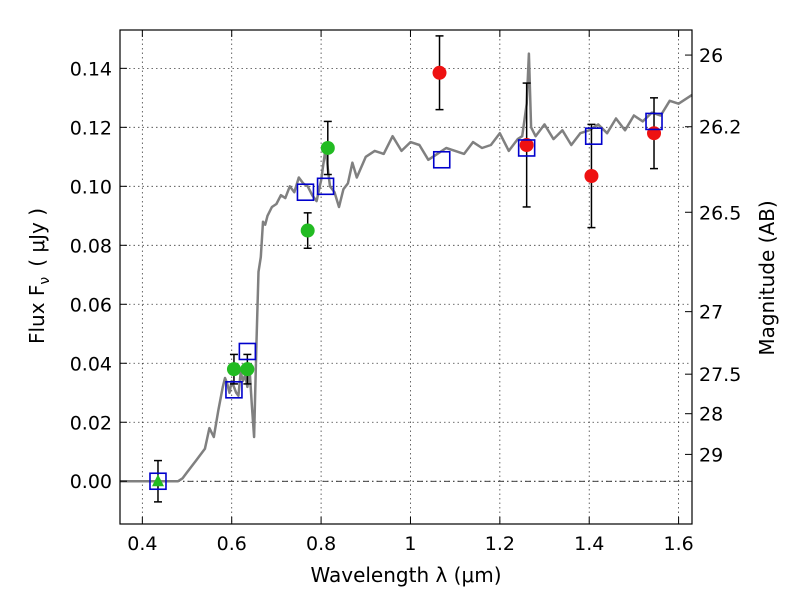 This screenshot has height=600, width=800. What do you see at coordinates (711, 455) in the screenshot?
I see `right-tick-label: 29` at bounding box center [711, 455].